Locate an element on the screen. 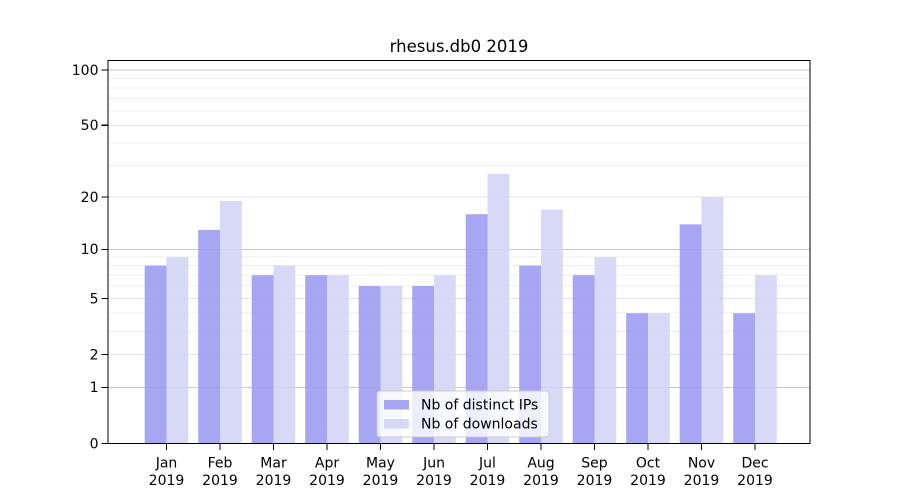 The height and width of the screenshot is (500, 900). bar-downloads-jul is located at coordinates (498, 308).